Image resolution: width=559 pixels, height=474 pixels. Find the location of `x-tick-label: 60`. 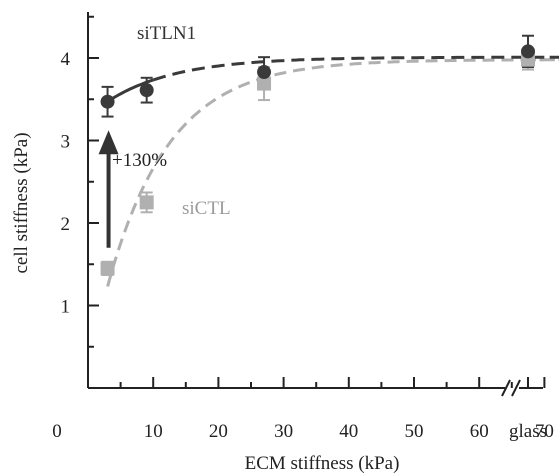

x-tick-label: 60 is located at coordinates (479, 431).